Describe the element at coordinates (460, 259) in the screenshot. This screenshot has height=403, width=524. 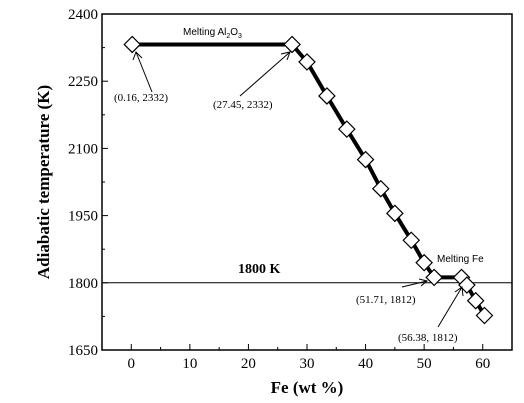
I see `annotation-melting-fe: Melting Fe` at that location.